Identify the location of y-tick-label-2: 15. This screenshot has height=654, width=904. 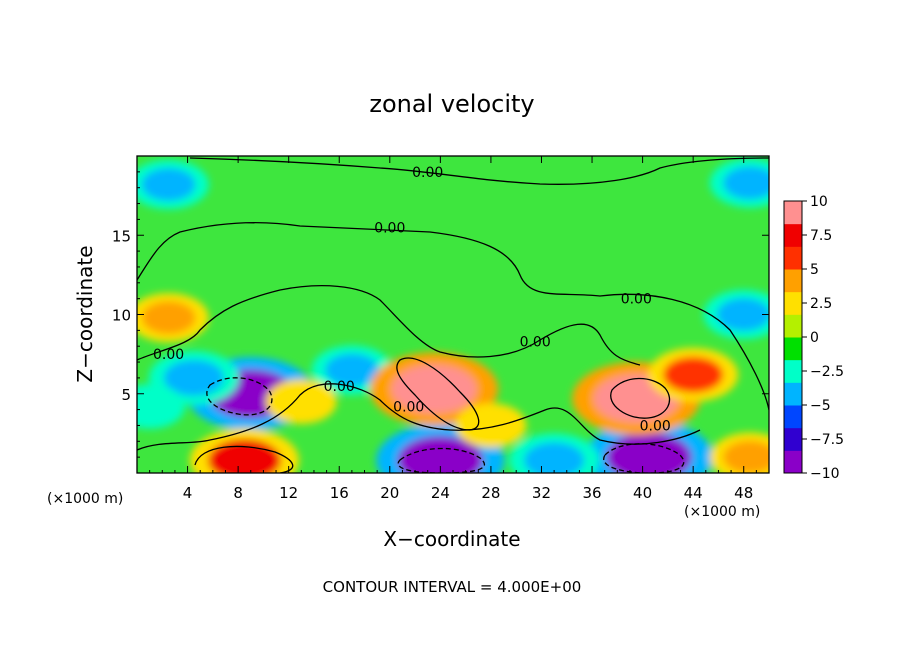
(121, 236).